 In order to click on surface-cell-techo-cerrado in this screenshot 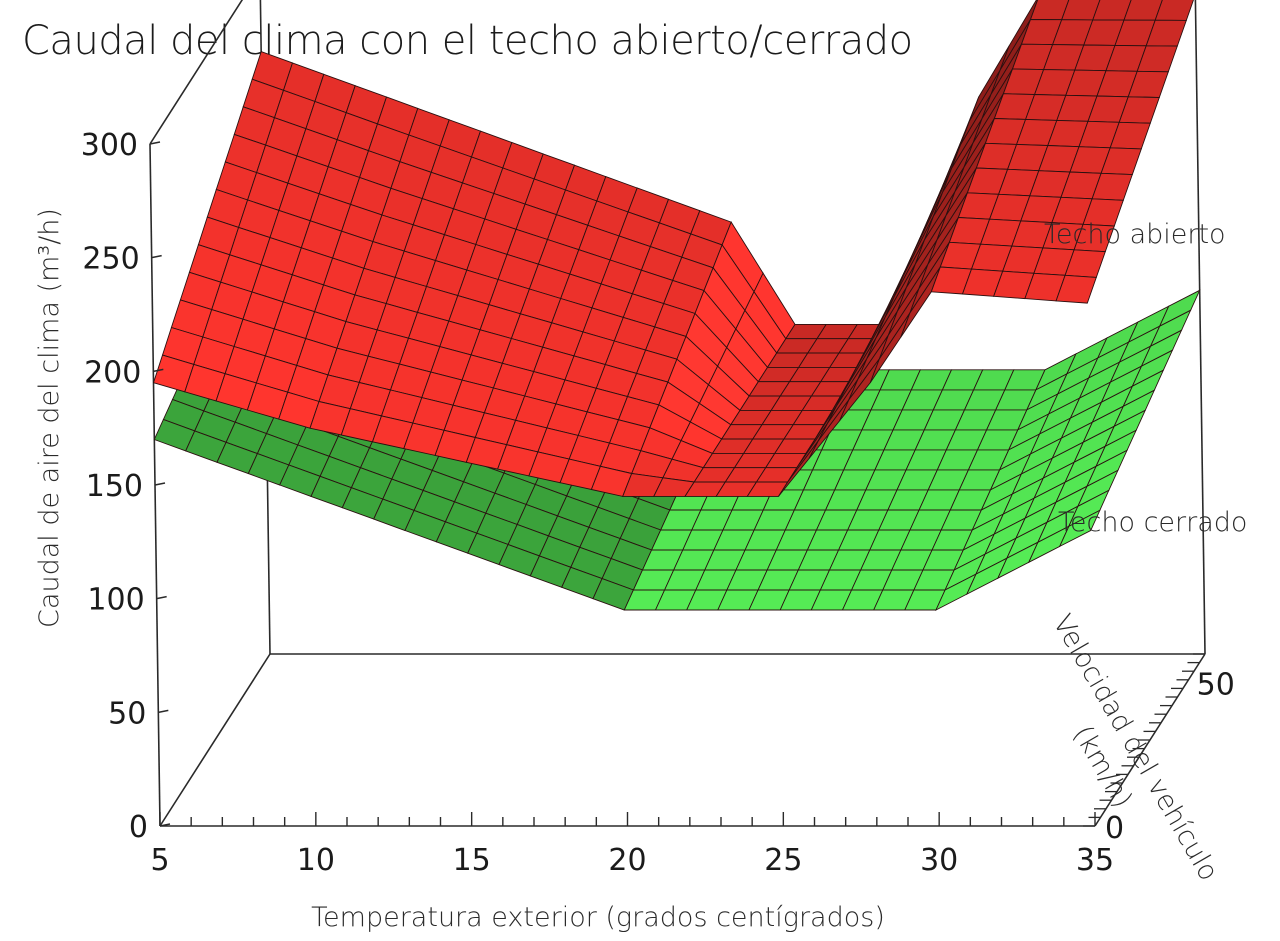, I will do `click(1079, 528)`.